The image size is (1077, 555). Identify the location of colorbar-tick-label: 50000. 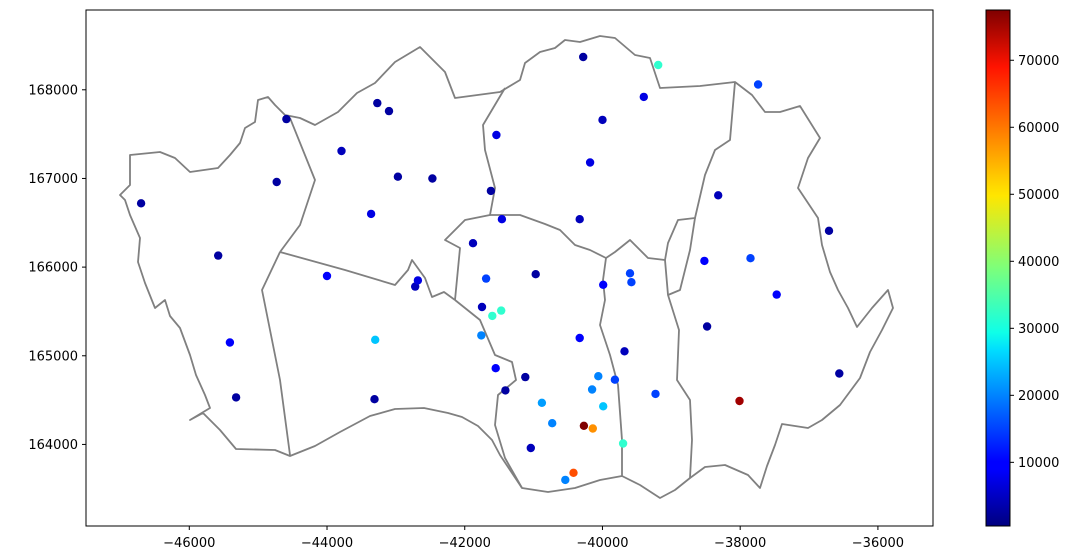
(1038, 195).